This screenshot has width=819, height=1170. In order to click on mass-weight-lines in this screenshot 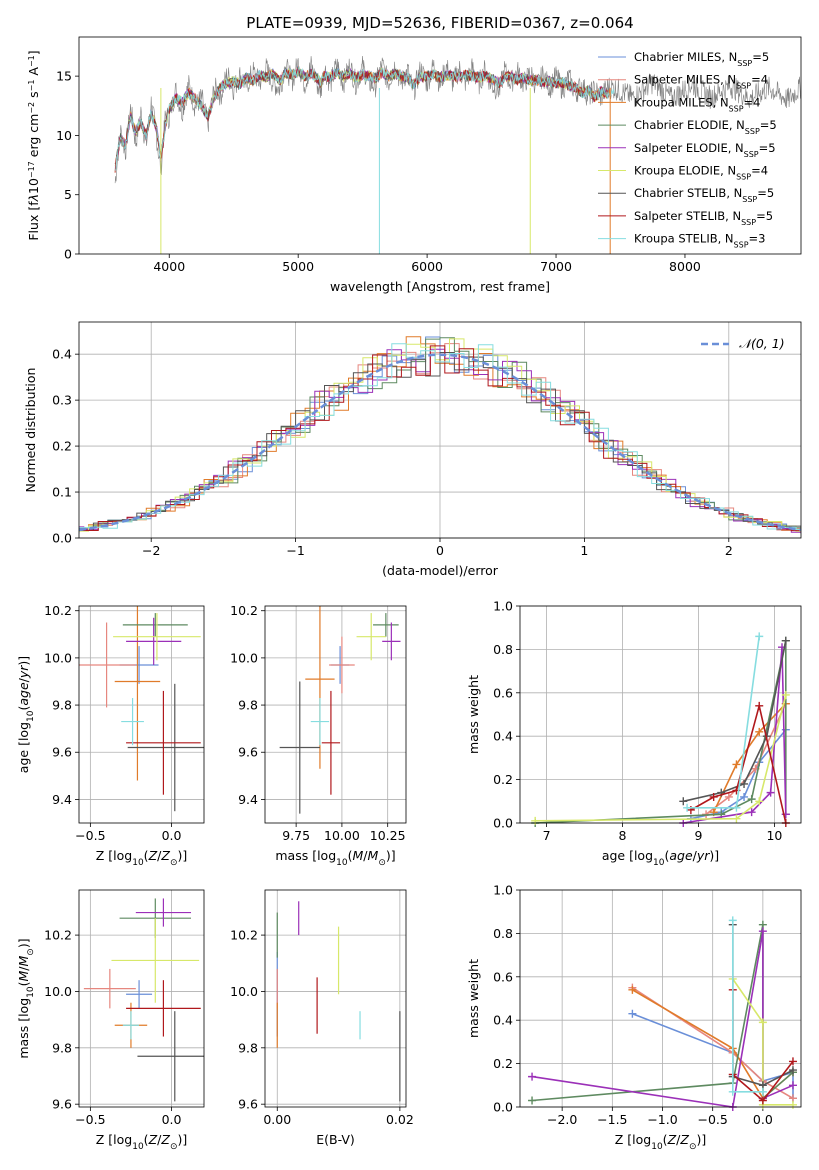, I will do `click(662, 1013)`.